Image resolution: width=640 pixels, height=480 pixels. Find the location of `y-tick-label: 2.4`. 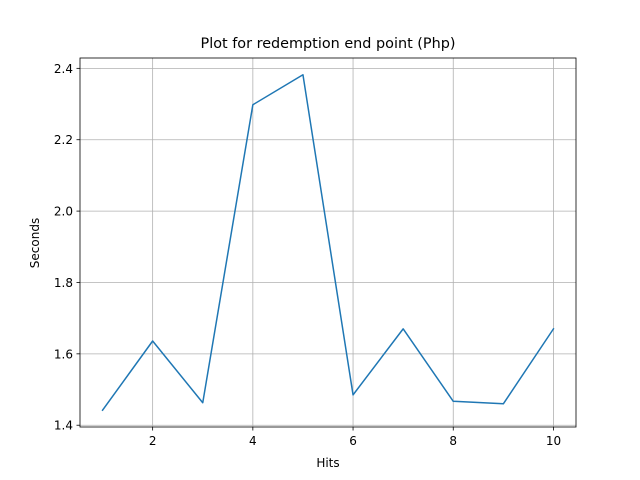

y-tick-label: 2.4 is located at coordinates (63, 69).